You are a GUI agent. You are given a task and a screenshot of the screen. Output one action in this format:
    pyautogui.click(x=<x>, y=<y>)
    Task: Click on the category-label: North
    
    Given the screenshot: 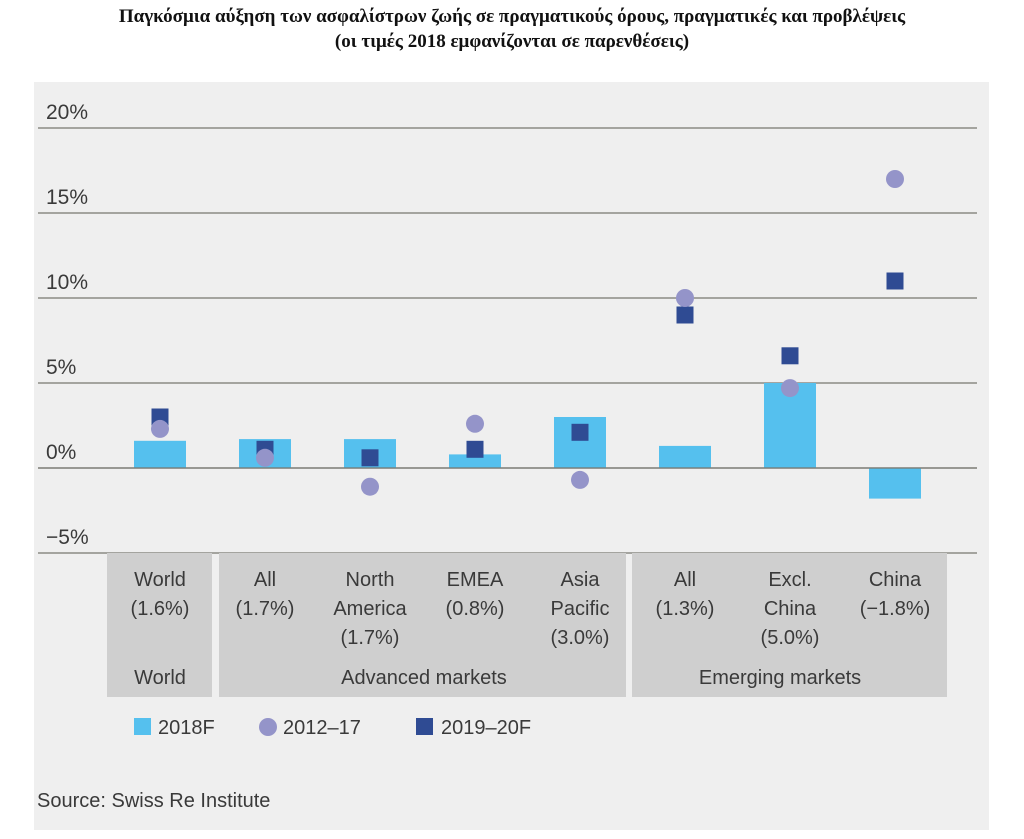 What is the action you would take?
    pyautogui.click(x=370, y=580)
    